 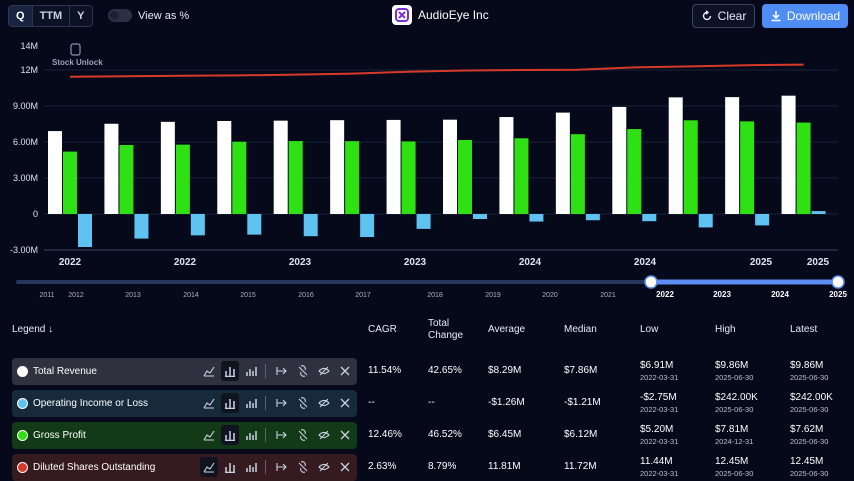 What do you see at coordinates (581, 434) in the screenshot?
I see `cell-median: $6.12M` at bounding box center [581, 434].